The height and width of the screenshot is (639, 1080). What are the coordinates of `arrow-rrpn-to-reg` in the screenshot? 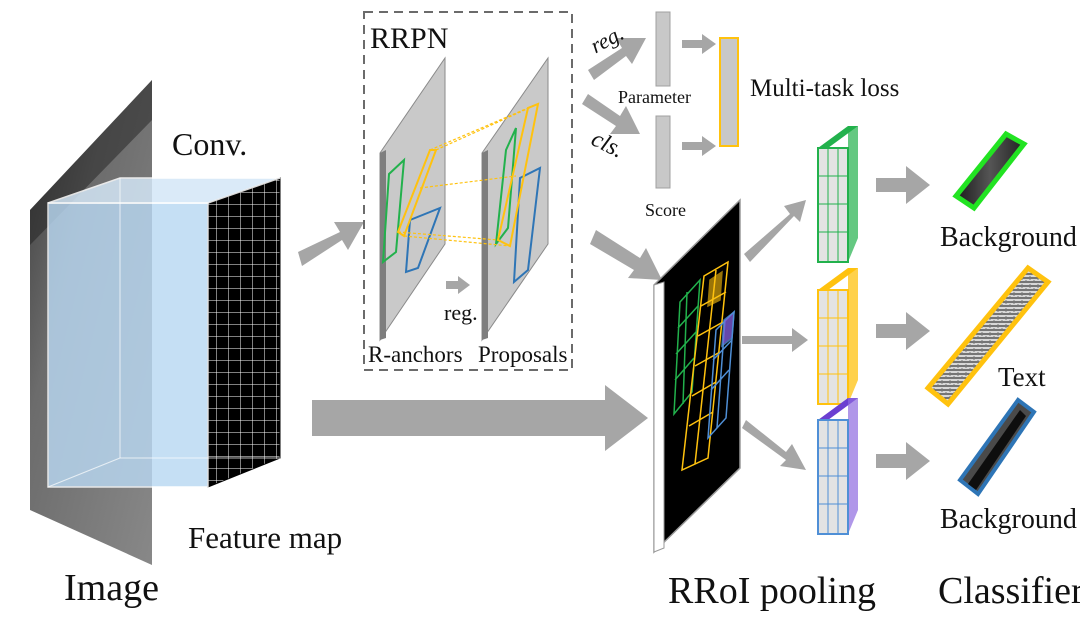 It's located at (617, 59).